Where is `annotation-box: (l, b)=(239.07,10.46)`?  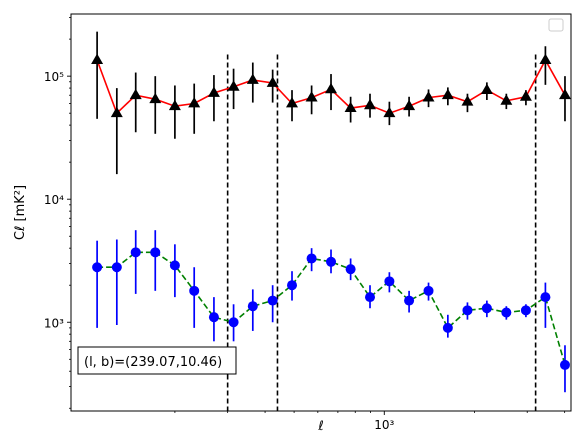
annotation-box: (l, b)=(239.07,10.46) is located at coordinates (157, 360).